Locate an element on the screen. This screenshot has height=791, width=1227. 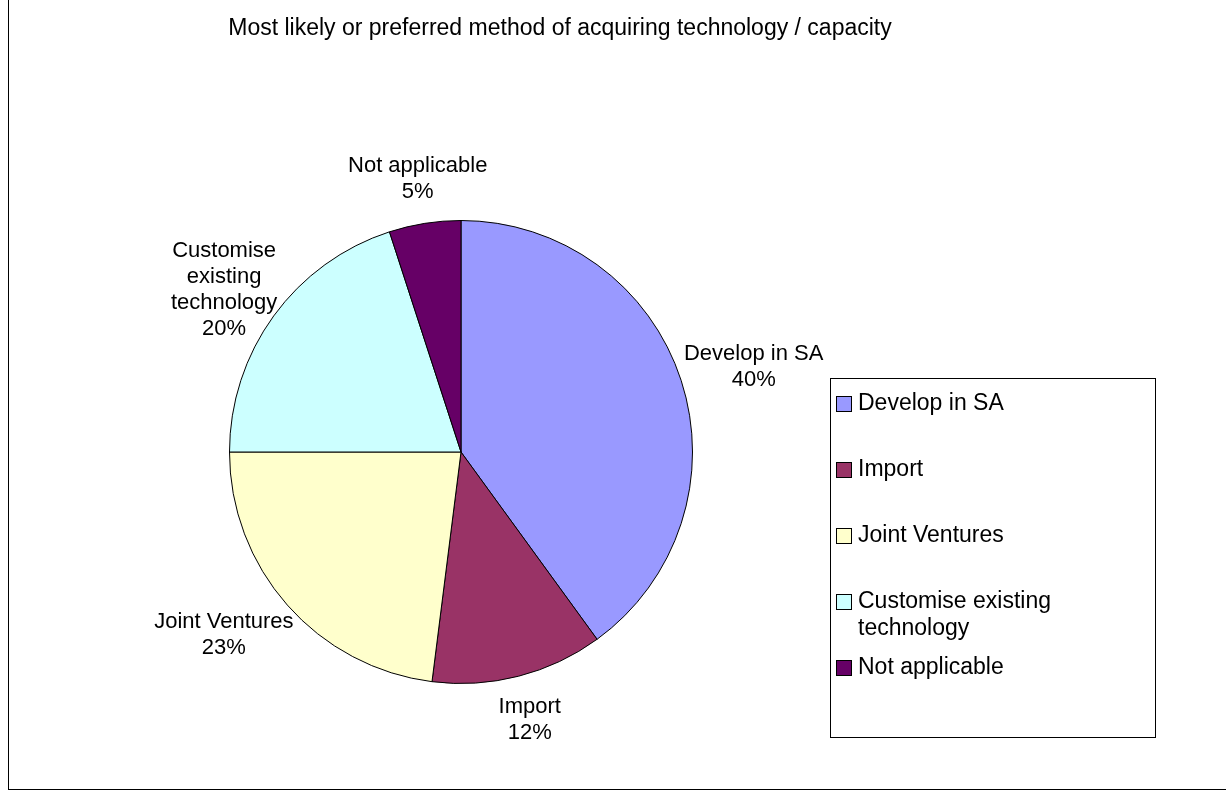
data-label: 12% is located at coordinates (529, 731).